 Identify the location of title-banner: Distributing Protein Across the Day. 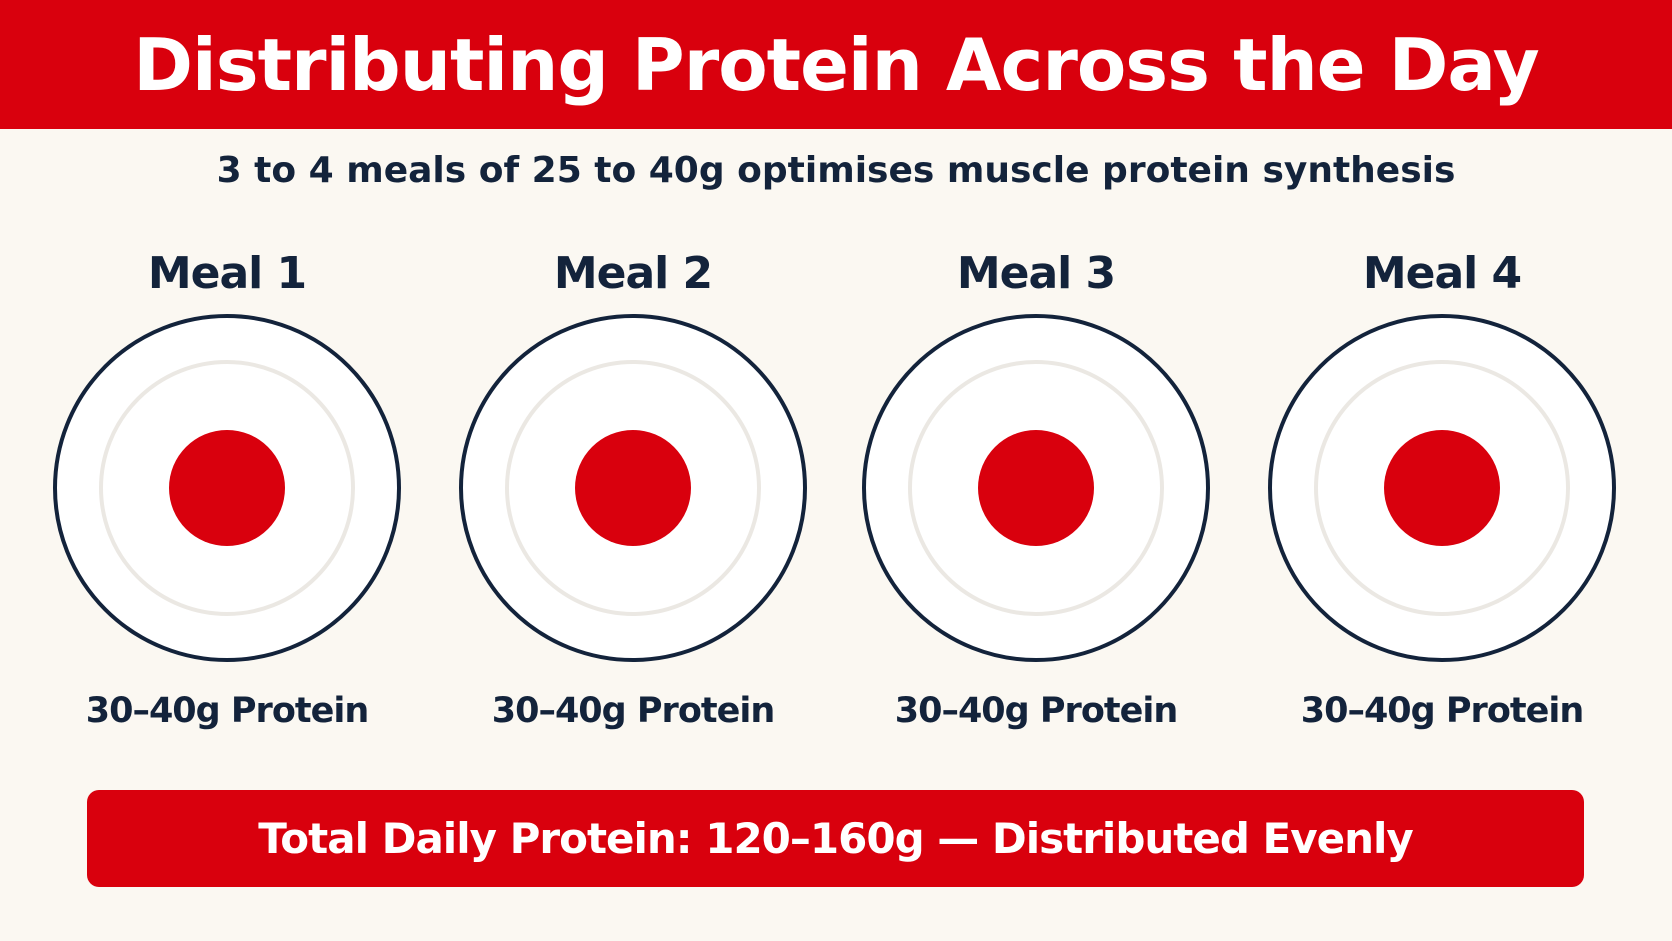
(836, 64).